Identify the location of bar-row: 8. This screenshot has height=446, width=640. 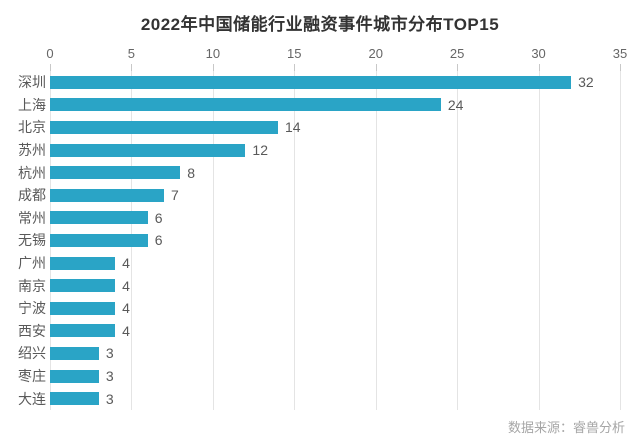
(335, 172).